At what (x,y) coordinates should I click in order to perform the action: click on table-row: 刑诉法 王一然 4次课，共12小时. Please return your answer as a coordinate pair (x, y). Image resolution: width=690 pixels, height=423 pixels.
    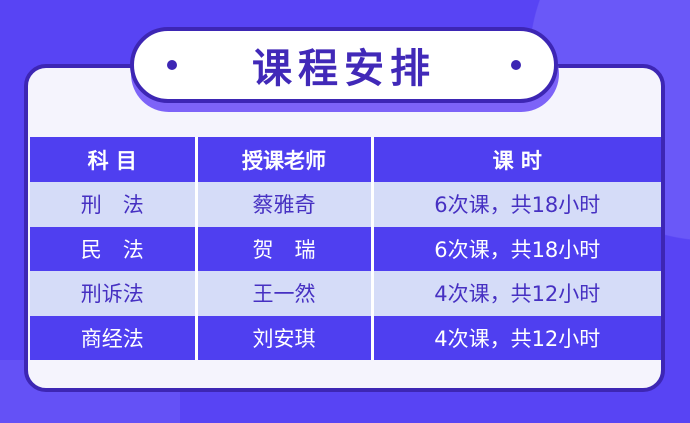
    Looking at the image, I should click on (345, 293).